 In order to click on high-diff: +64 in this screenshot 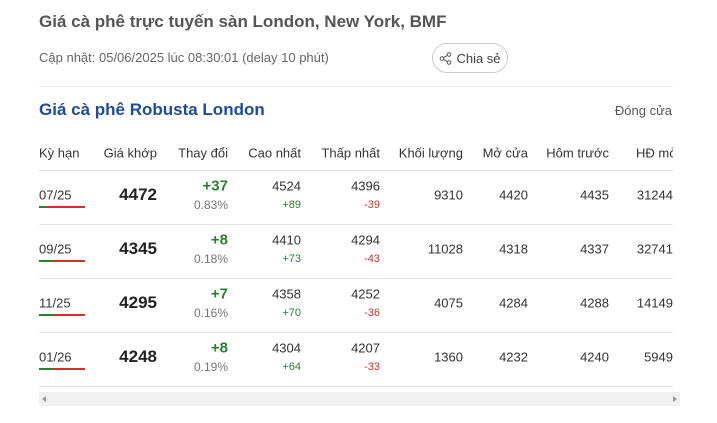, I will do `click(291, 367)`.